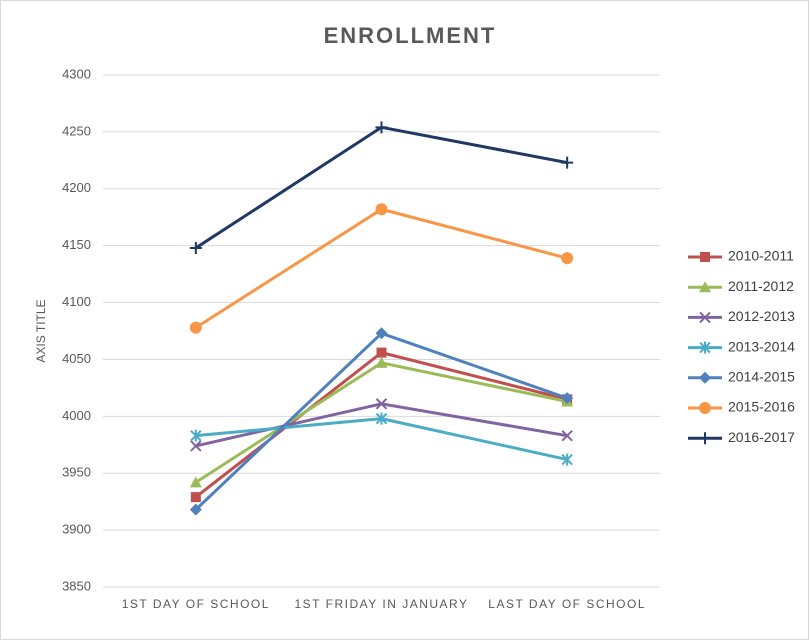 This screenshot has width=810, height=641. What do you see at coordinates (76, 585) in the screenshot?
I see `y-tick-label: 3850` at bounding box center [76, 585].